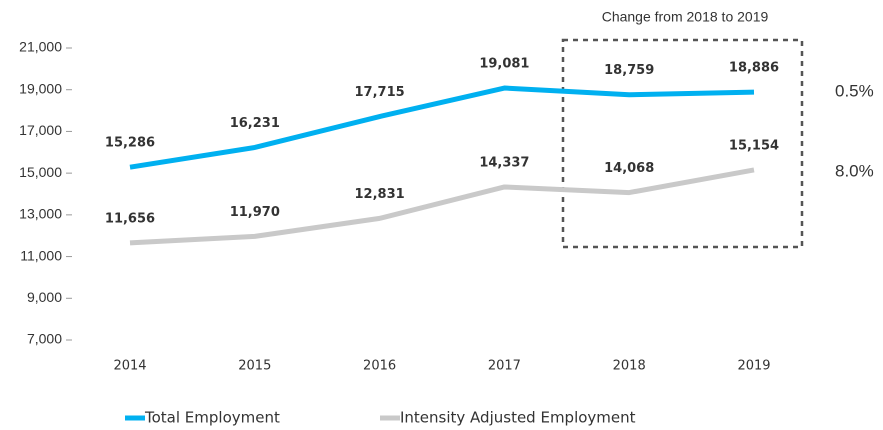  What do you see at coordinates (380, 194) in the screenshot?
I see `data-label: 12,831` at bounding box center [380, 194].